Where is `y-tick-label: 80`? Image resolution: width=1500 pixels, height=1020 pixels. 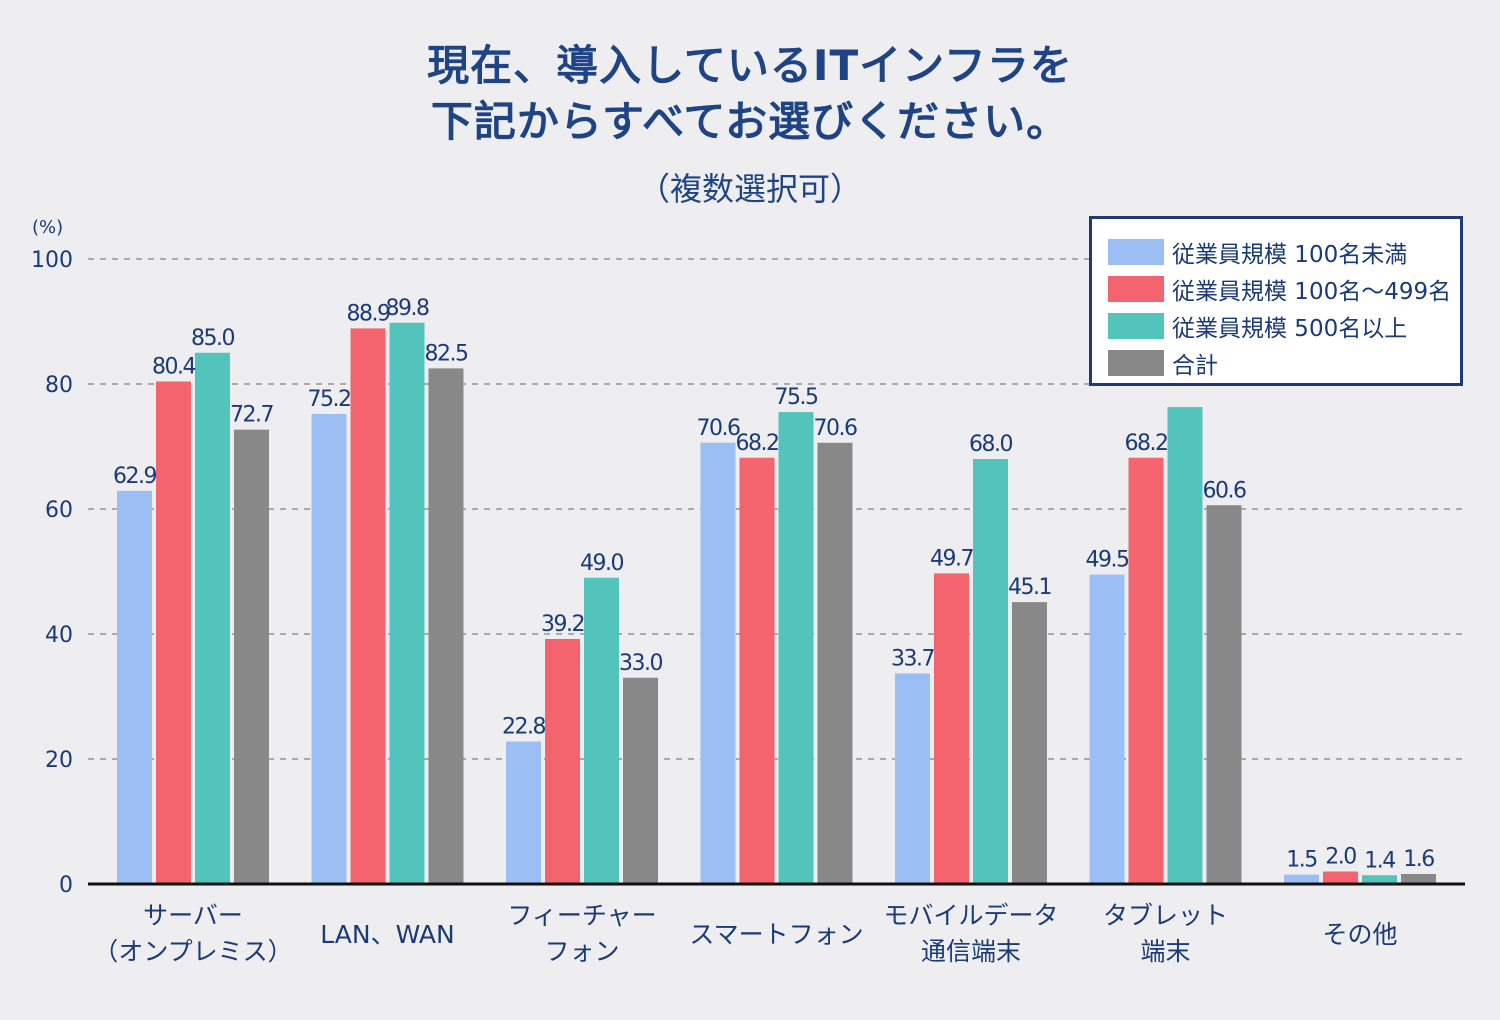 y-tick-label: 80 is located at coordinates (59, 385).